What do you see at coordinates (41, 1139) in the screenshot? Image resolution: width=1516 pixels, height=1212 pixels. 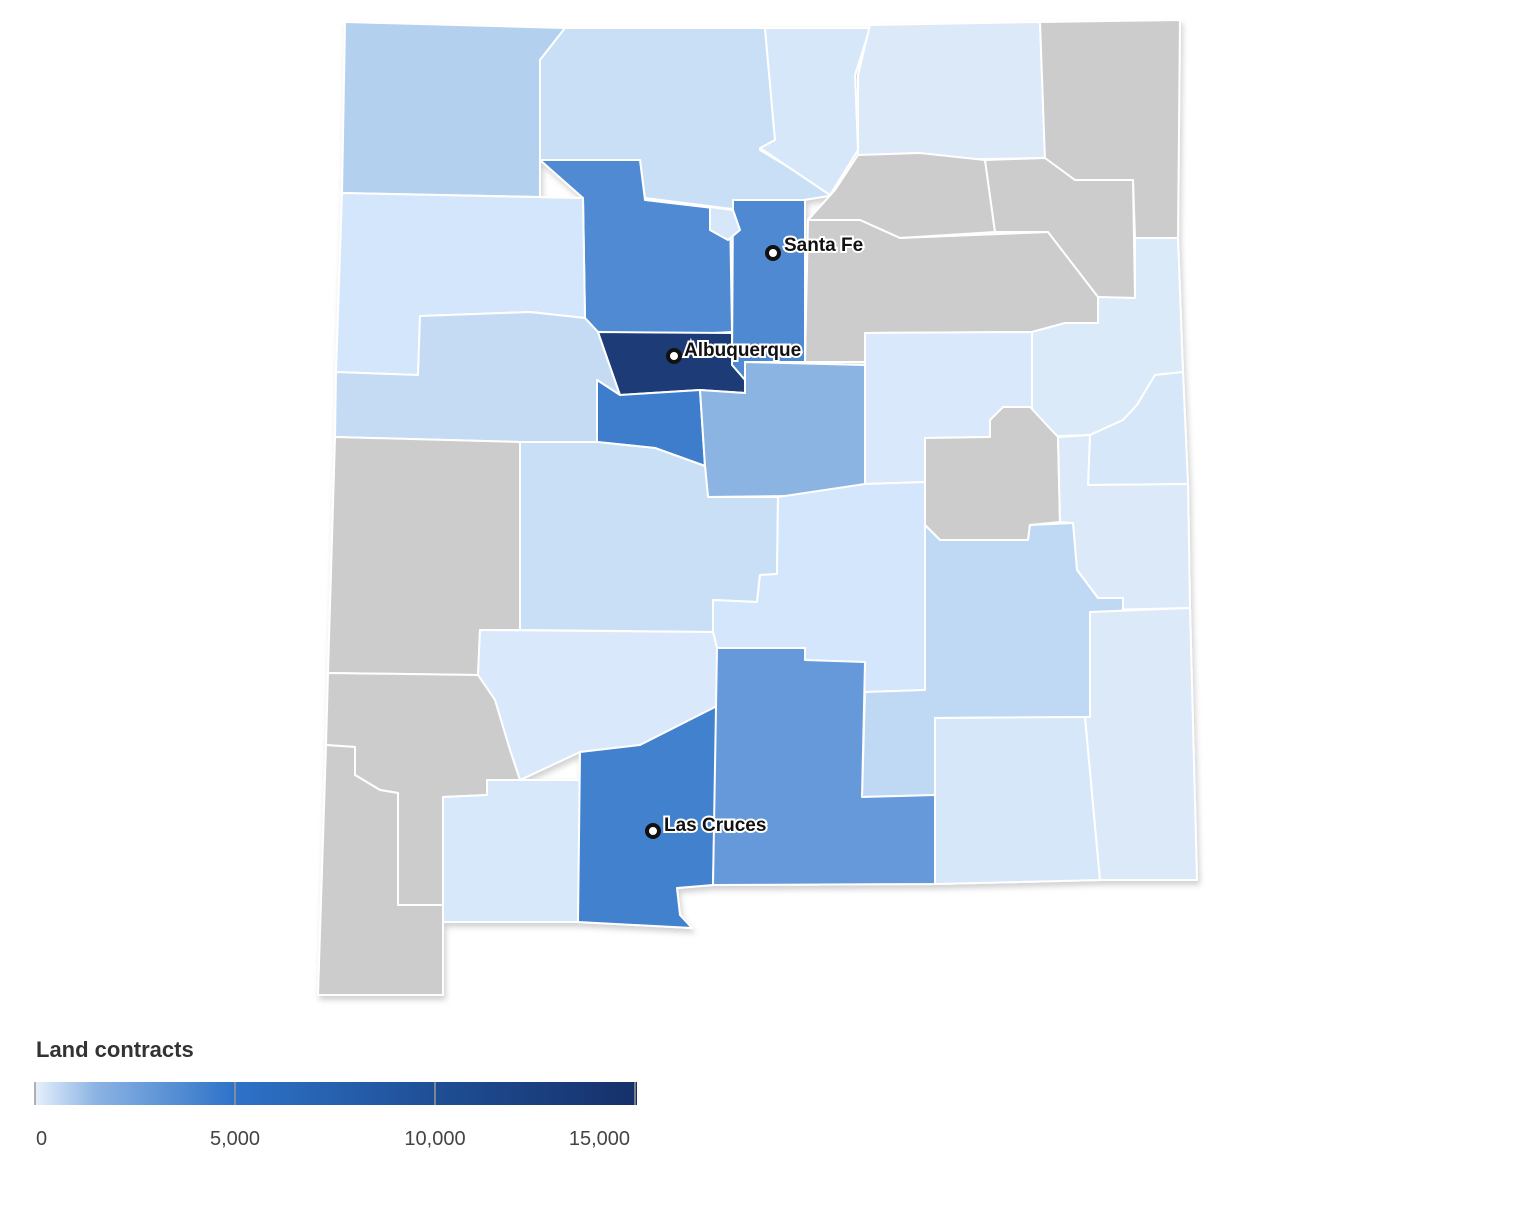 I see `scale-tick-label: 0` at bounding box center [41, 1139].